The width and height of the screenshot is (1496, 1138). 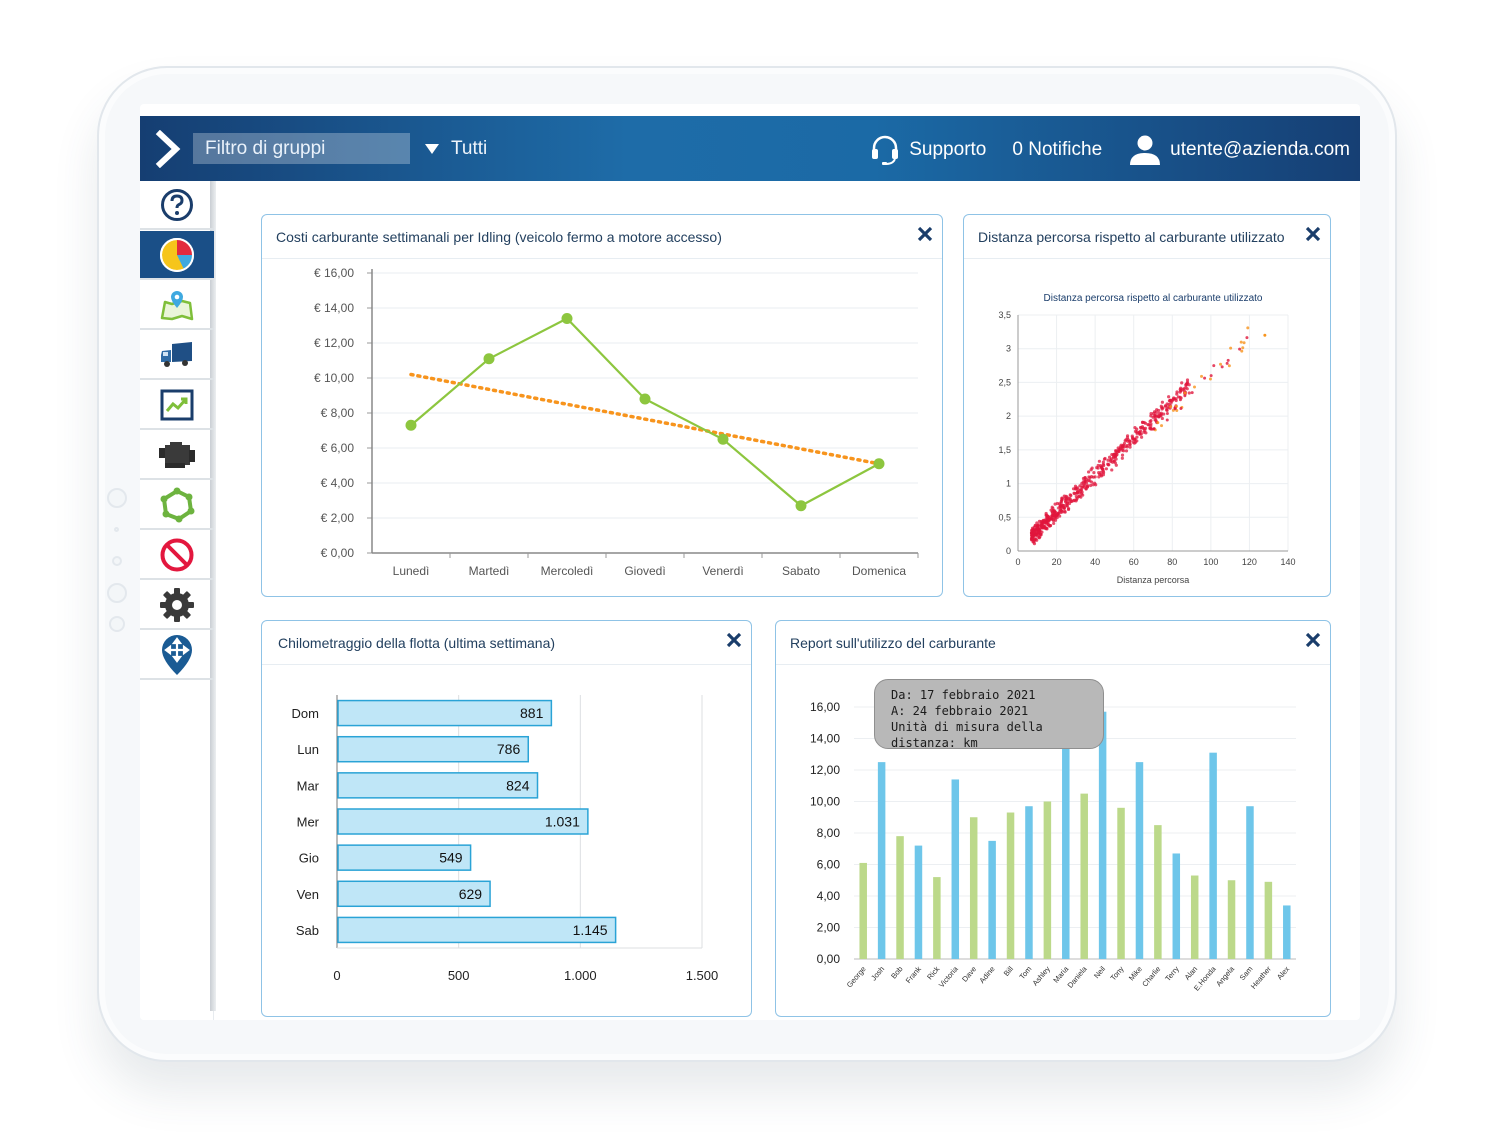 I want to click on support-link: Supporto, so click(x=927, y=150).